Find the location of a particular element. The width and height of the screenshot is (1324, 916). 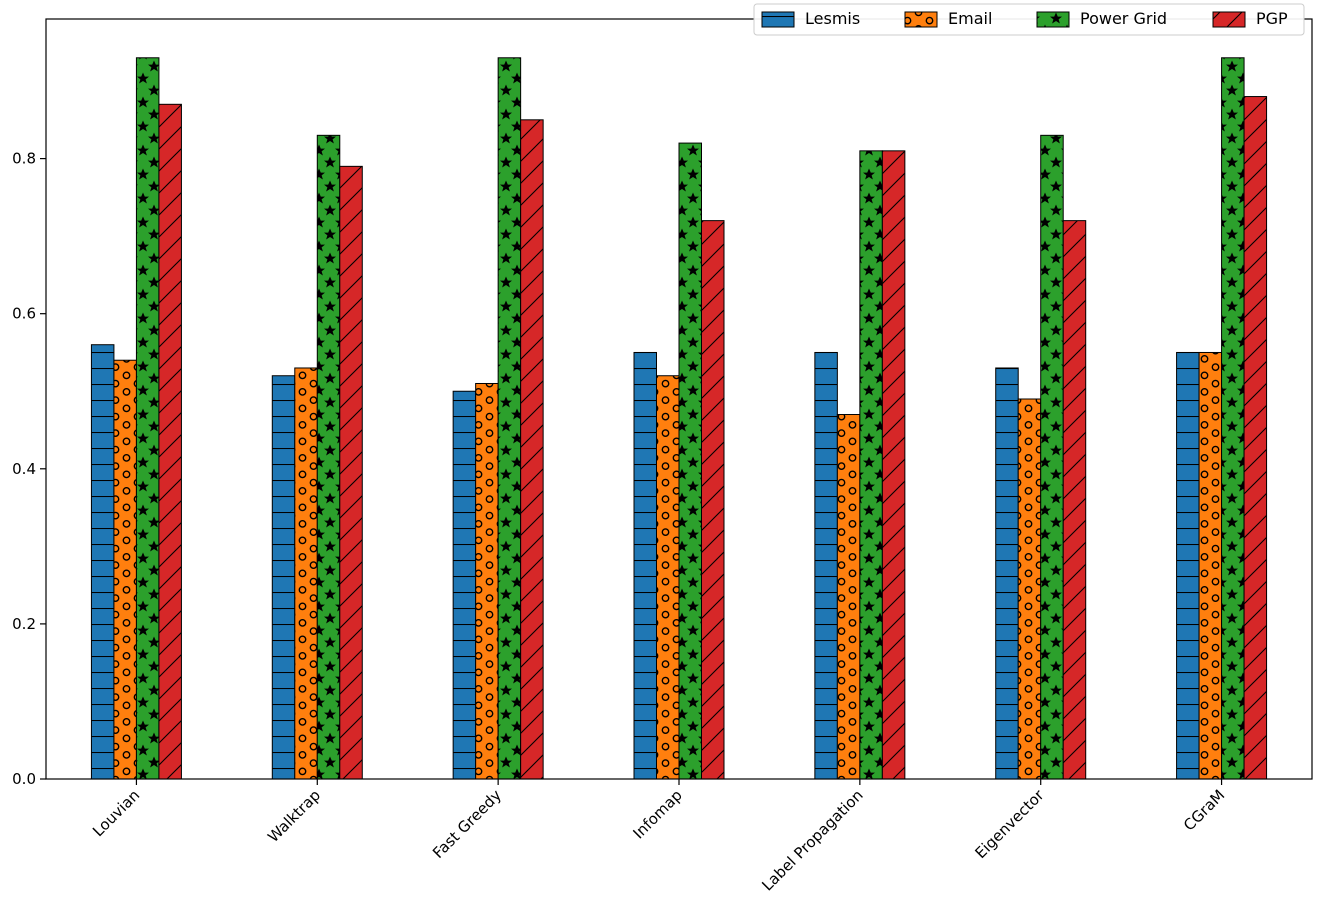

y-tick-label: 0.6 is located at coordinates (24, 314).